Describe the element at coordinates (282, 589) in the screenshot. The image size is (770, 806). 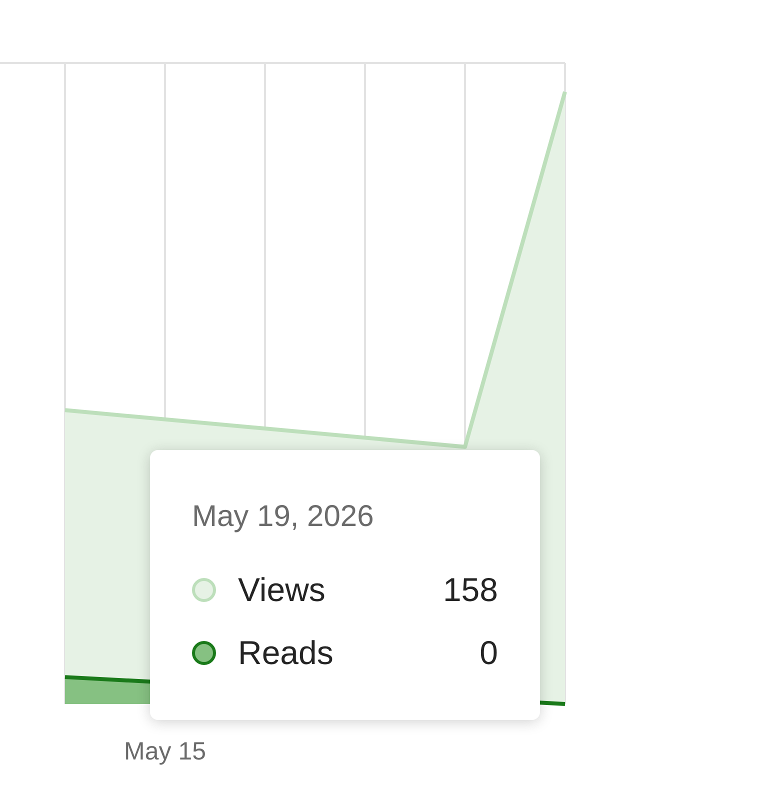
I see `legend-label: Views` at that location.